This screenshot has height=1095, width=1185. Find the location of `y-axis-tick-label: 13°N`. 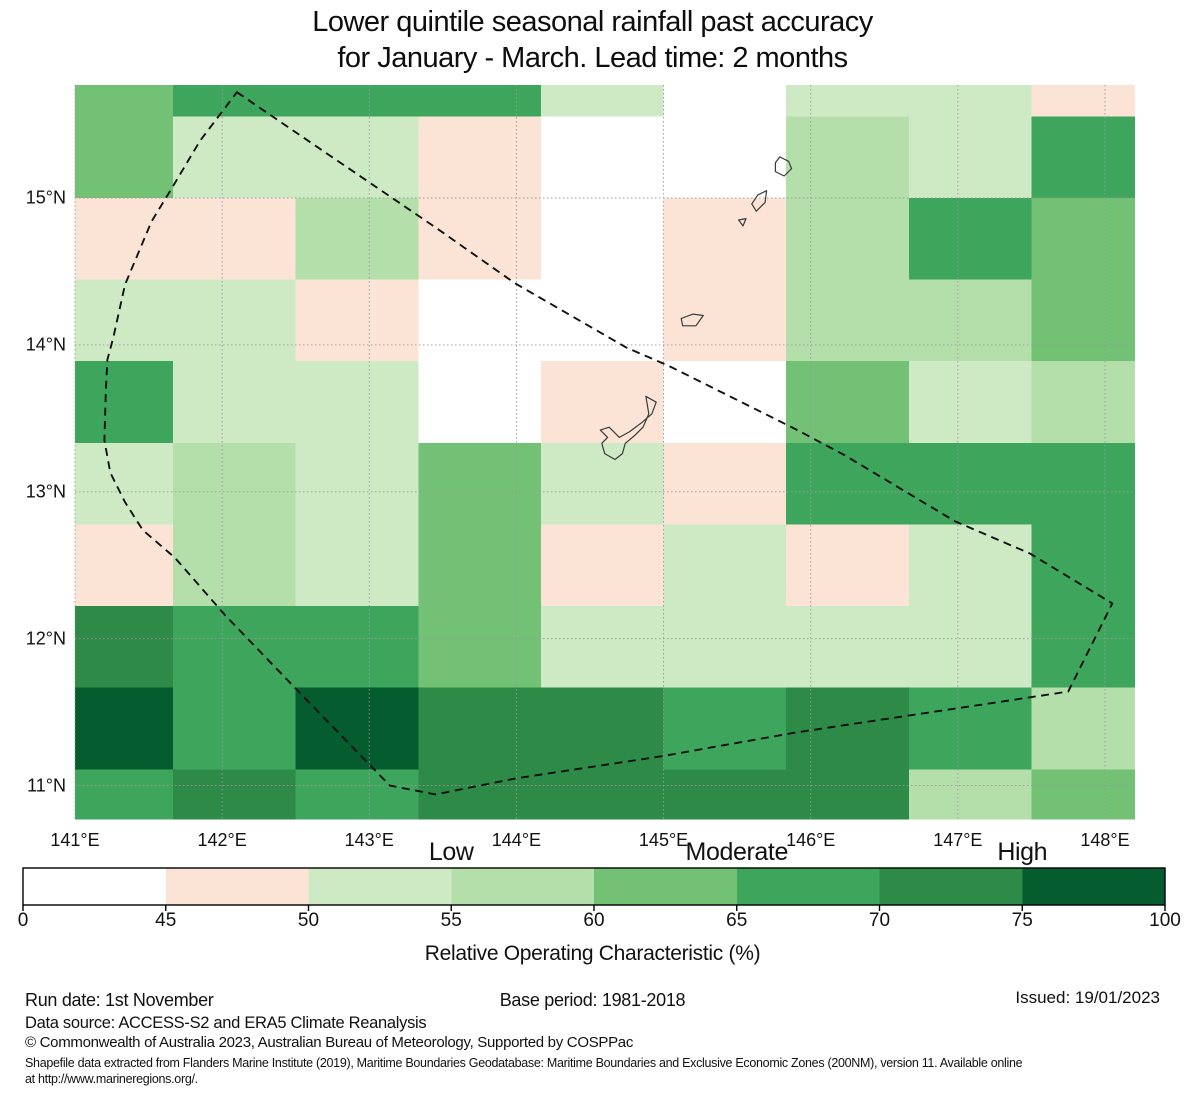

y-axis-tick-label: 13°N is located at coordinates (45, 491).